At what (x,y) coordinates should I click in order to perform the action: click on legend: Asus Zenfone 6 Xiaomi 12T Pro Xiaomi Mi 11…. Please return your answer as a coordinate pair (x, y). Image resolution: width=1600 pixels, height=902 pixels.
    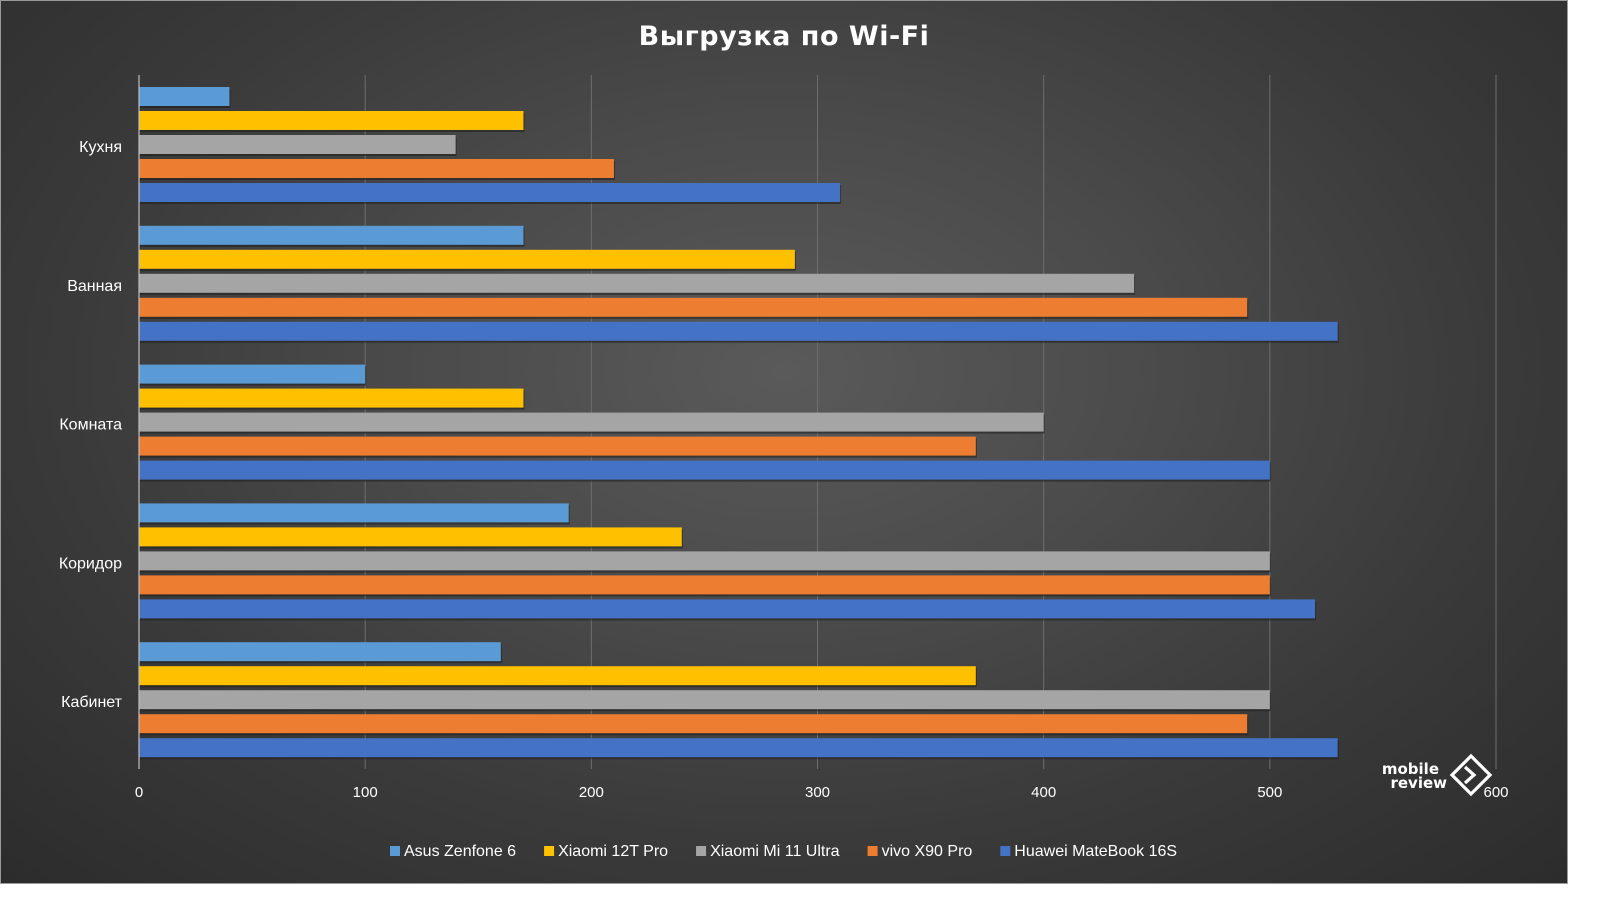
    Looking at the image, I should click on (783, 851).